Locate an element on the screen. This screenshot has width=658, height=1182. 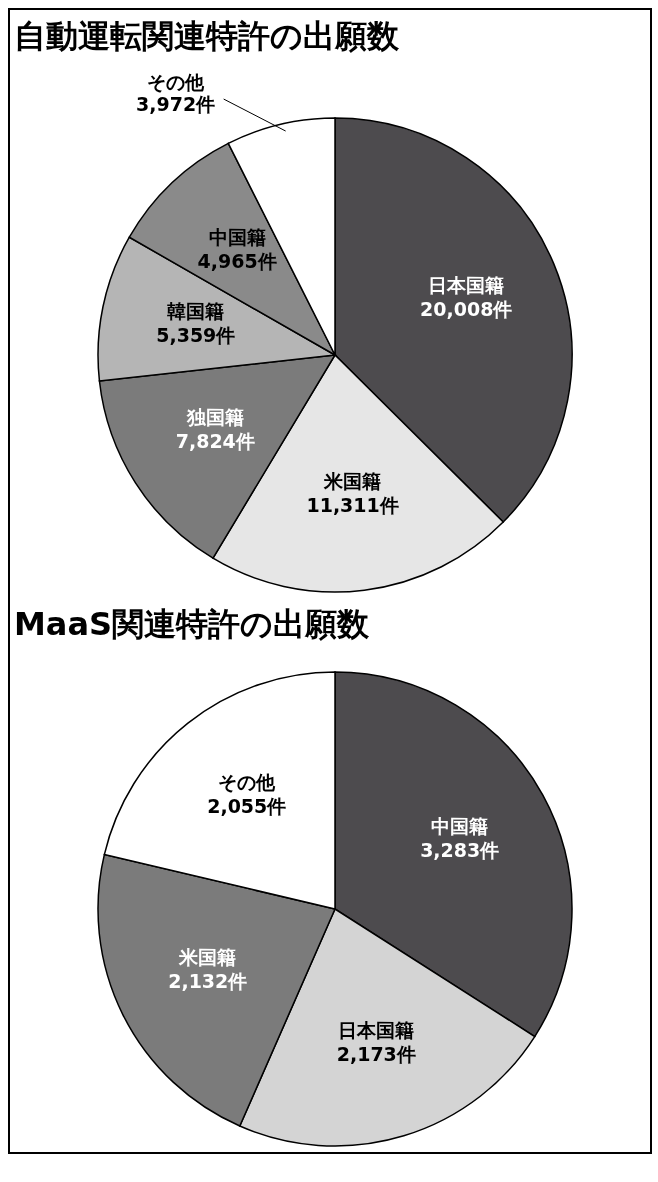
data-label: 3,972件 is located at coordinates (176, 104).